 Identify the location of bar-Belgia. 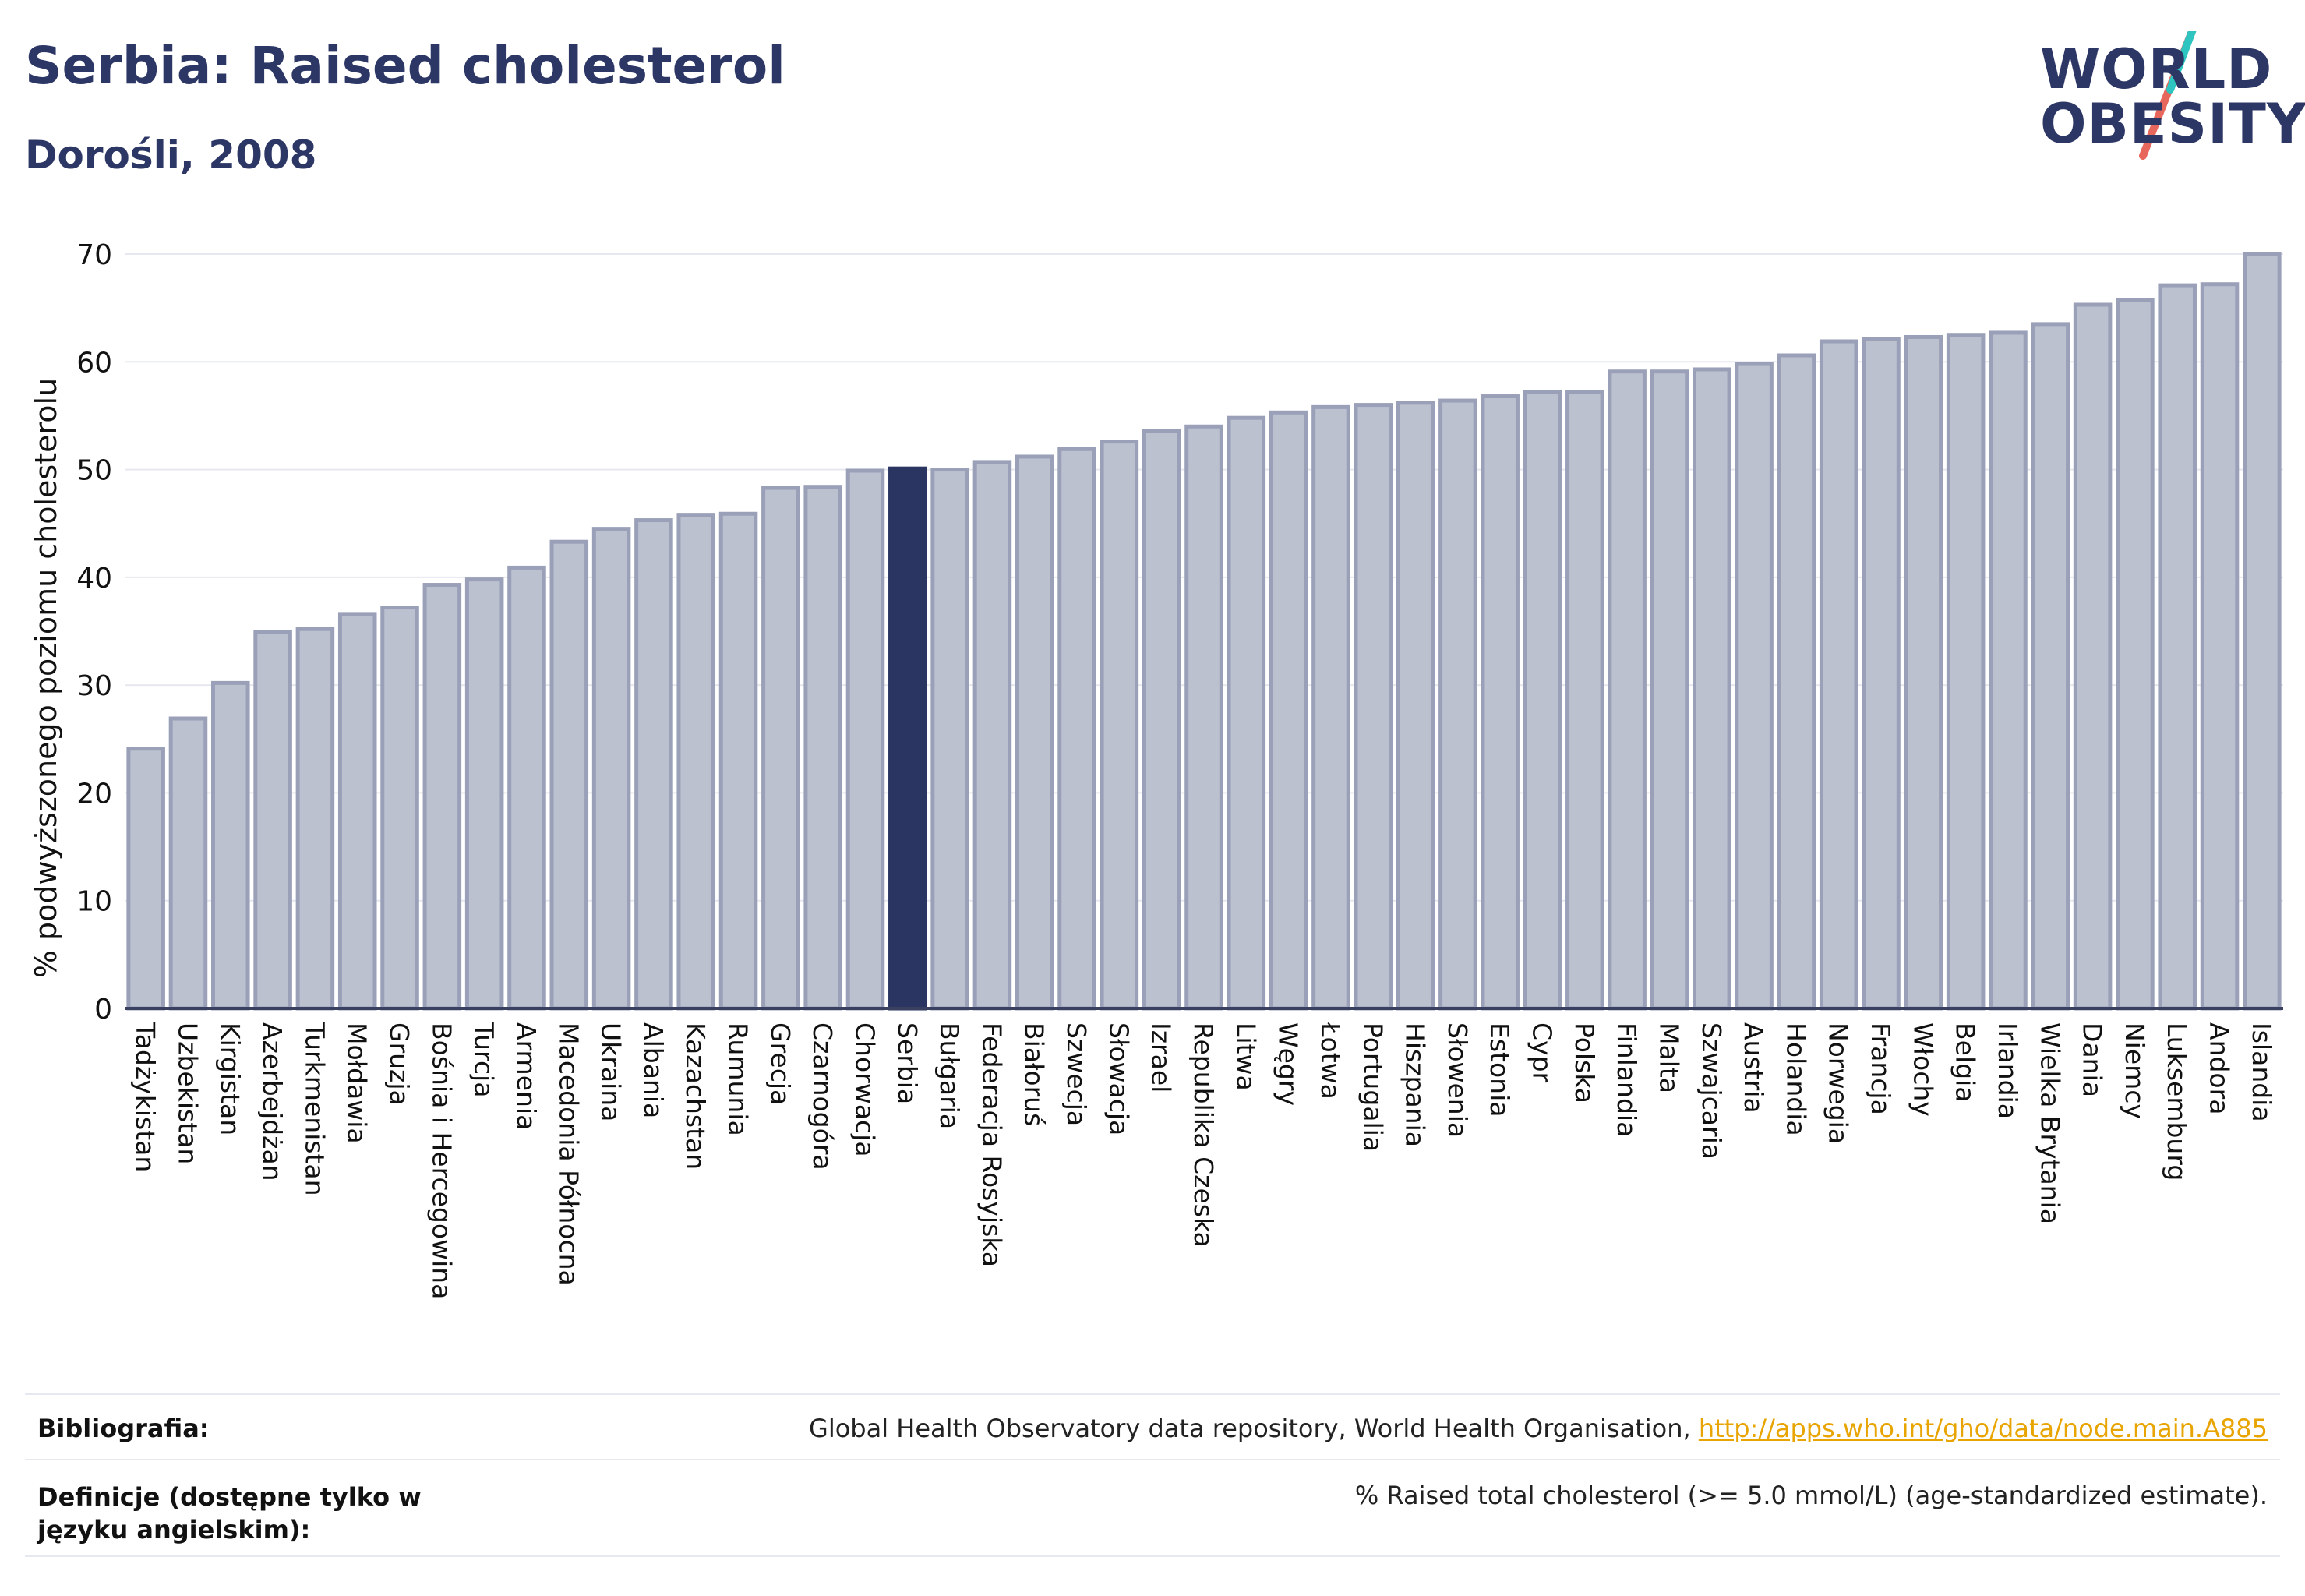
(1966, 672).